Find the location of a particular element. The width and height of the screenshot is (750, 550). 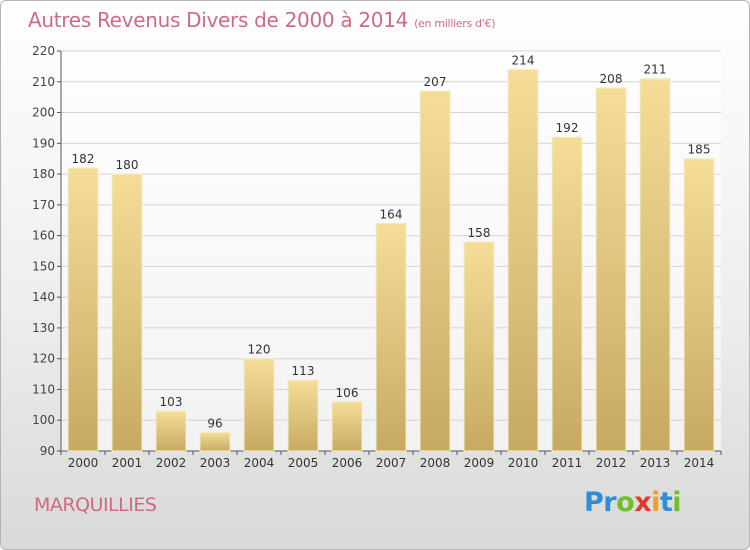

bar-2012 is located at coordinates (611, 269).